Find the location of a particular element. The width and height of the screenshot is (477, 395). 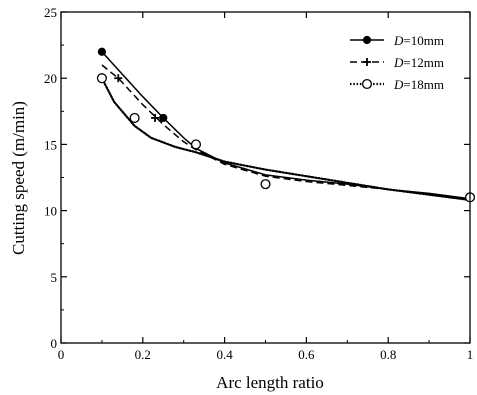

legend-label: D=12mm is located at coordinates (418, 62).